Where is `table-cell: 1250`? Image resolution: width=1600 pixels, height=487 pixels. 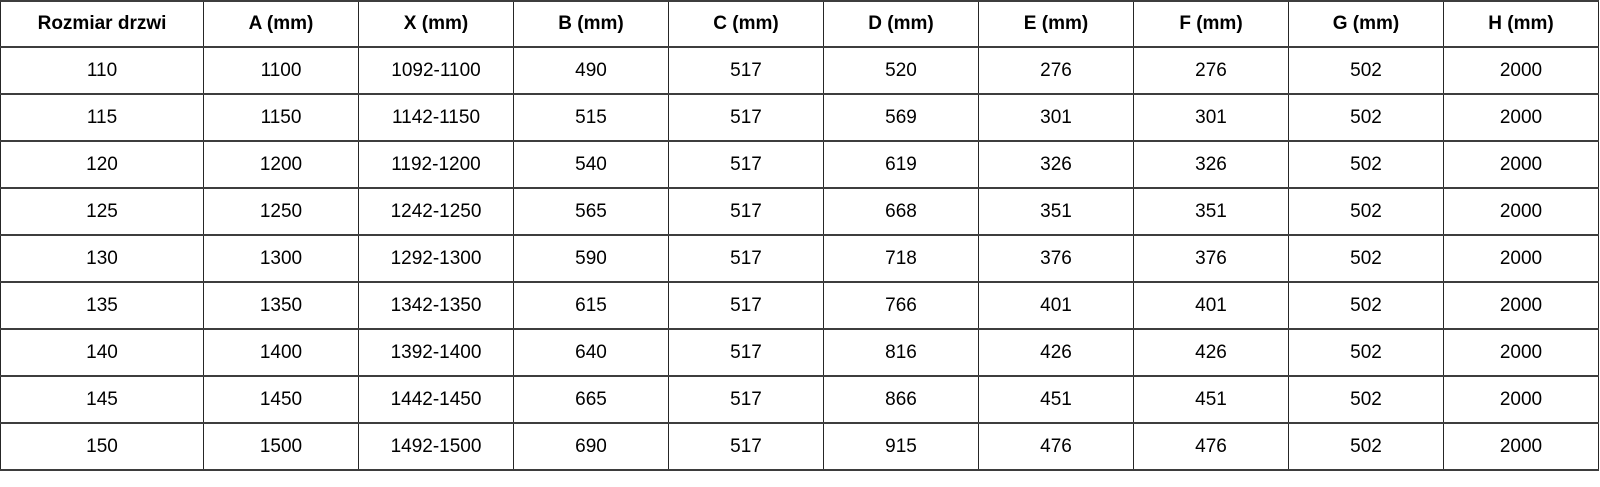 table-cell: 1250 is located at coordinates (281, 211).